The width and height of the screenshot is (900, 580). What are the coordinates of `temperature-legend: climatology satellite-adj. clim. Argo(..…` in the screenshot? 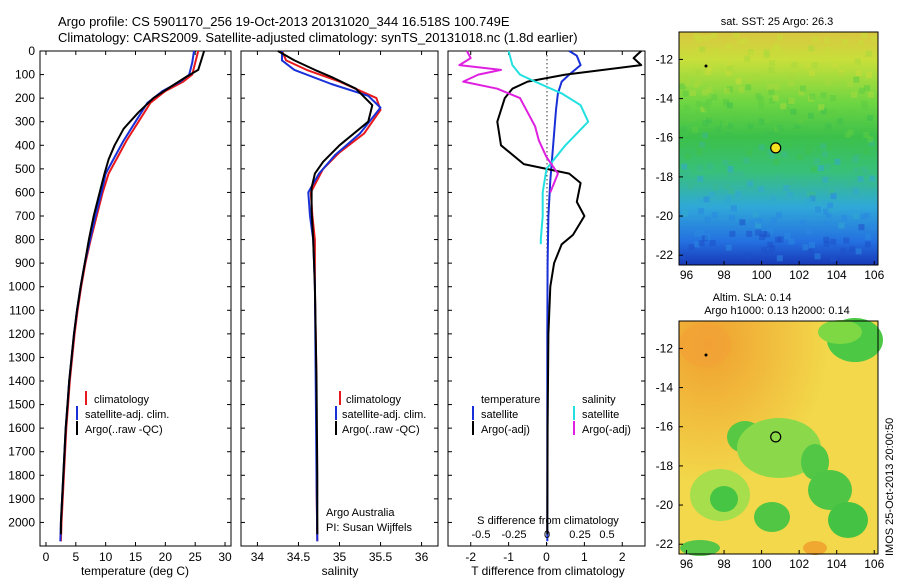 It's located at (122, 413).